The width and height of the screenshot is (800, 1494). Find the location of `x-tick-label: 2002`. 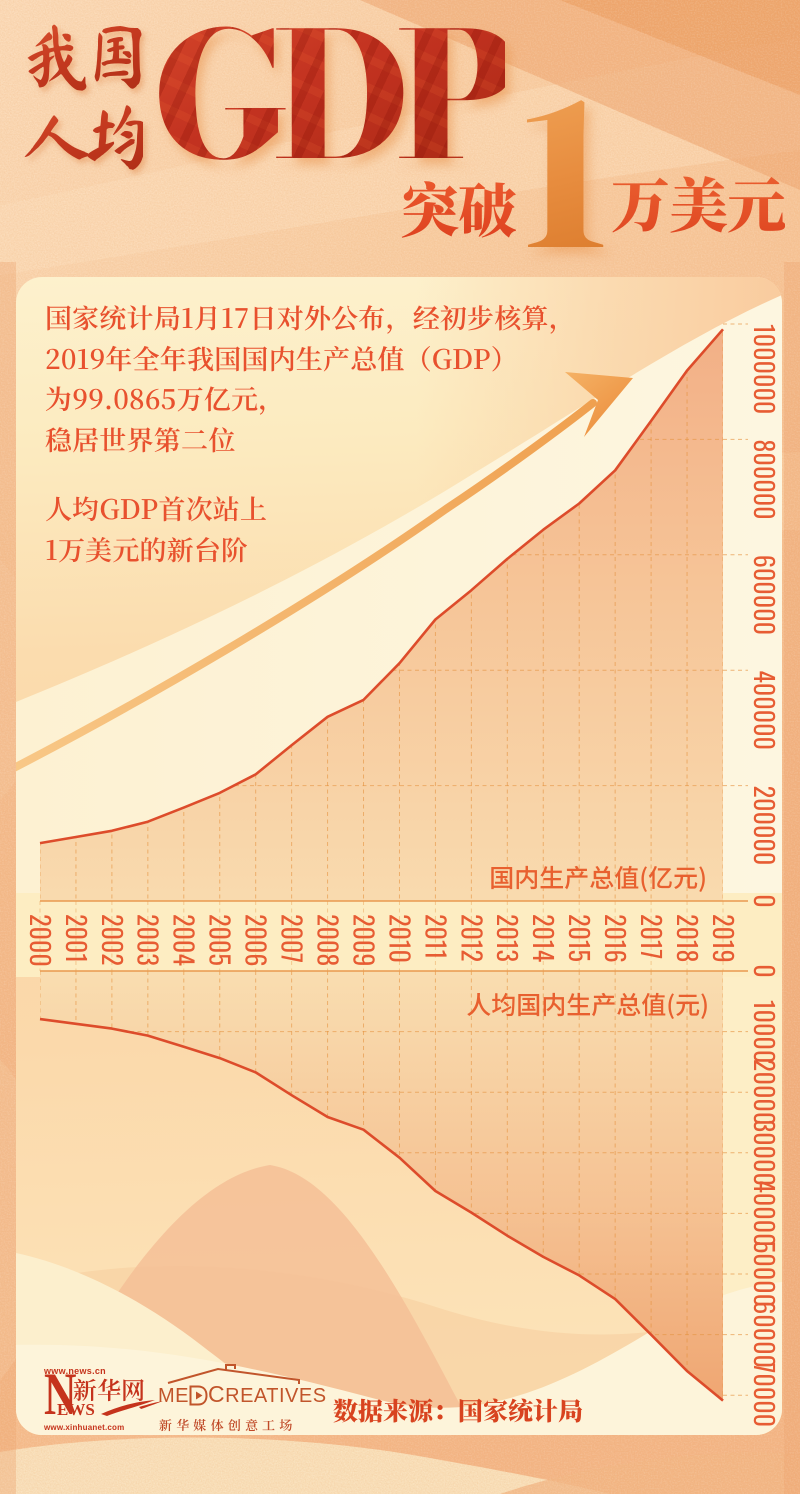

x-tick-label: 2002 is located at coordinates (113, 940).